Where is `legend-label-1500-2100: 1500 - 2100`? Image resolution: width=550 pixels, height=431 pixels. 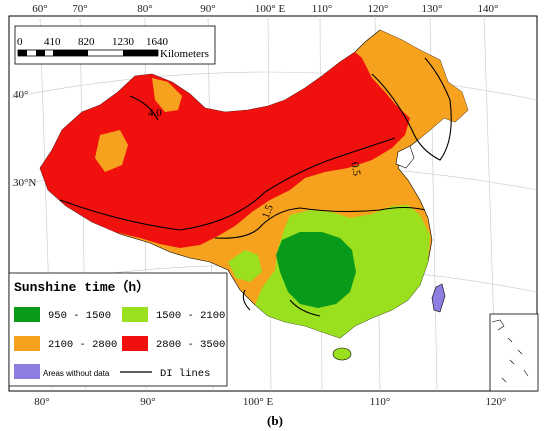
legend-label-1500-2100: 1500 - 2100 is located at coordinates (190, 316).